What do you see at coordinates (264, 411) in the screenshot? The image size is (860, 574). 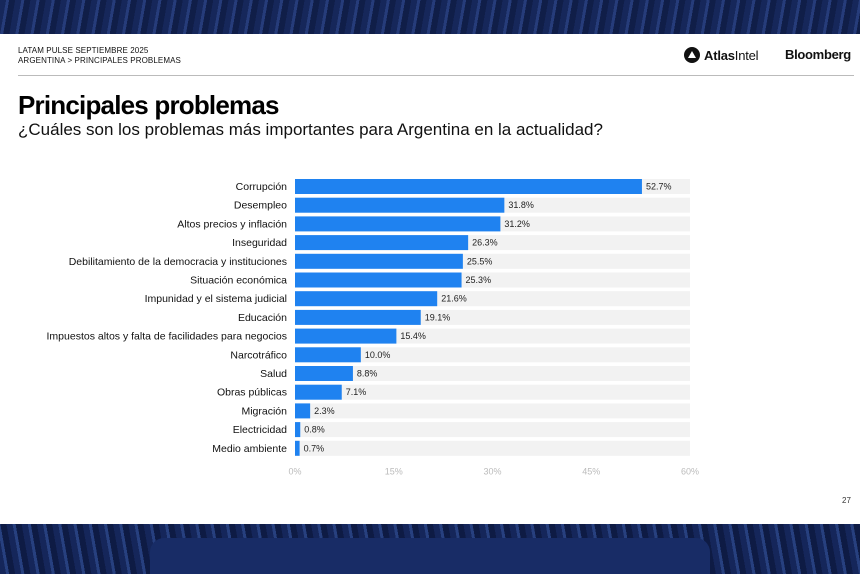 I see `category-label: Migración` at bounding box center [264, 411].